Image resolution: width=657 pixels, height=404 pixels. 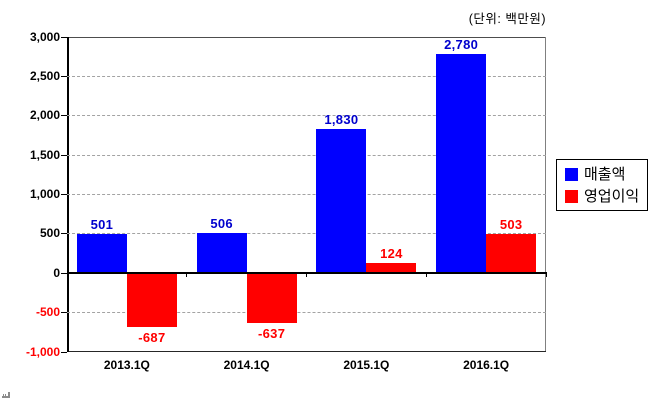 I want to click on legend-item-영업이익: 영업이익, so click(x=606, y=196).